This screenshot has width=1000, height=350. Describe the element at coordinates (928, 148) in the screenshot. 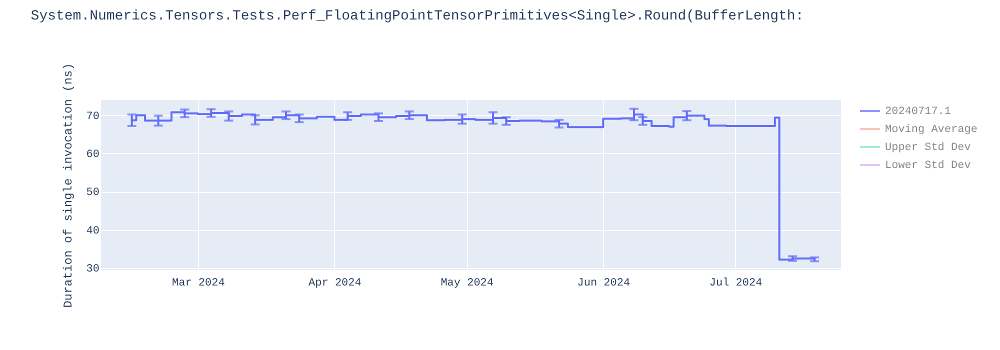

I see `legend-label: Upper Std Dev` at that location.